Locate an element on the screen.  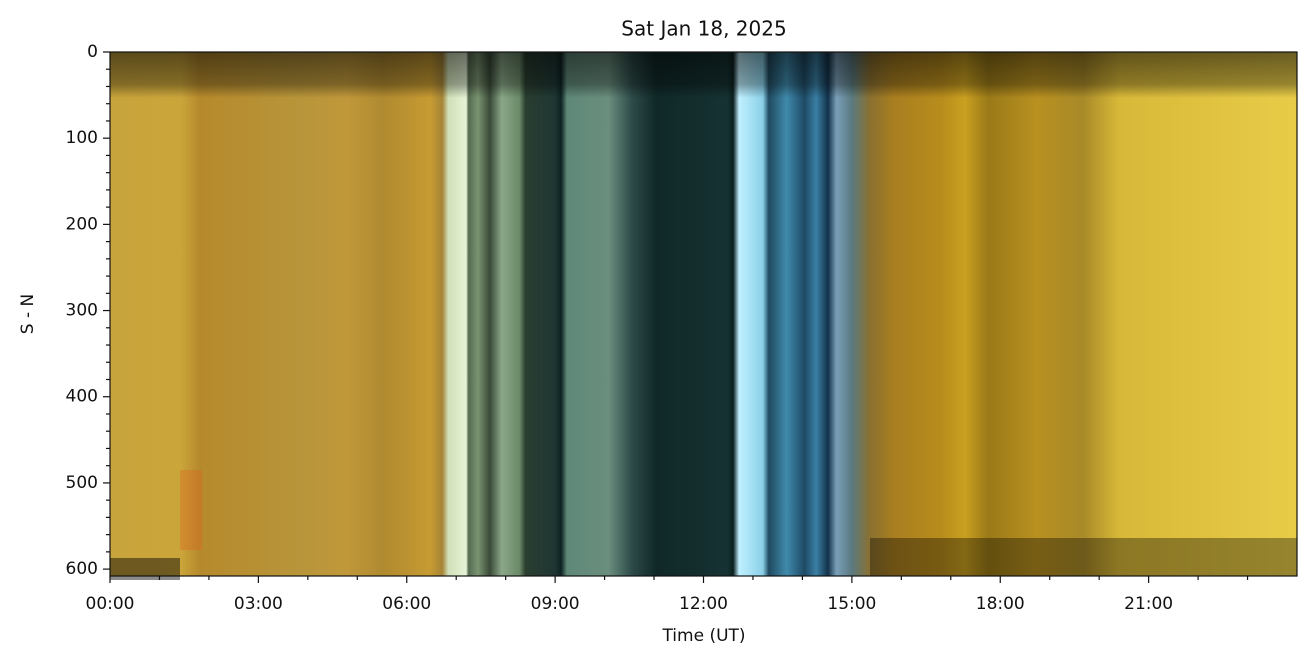
y-tick-label: 300 is located at coordinates (82, 311).